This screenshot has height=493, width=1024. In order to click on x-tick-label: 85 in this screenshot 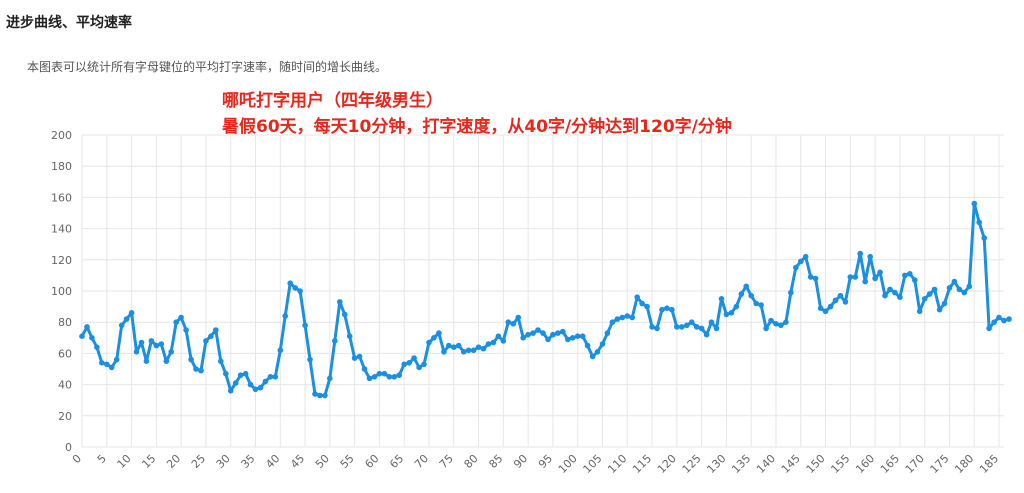, I will do `click(495, 461)`.